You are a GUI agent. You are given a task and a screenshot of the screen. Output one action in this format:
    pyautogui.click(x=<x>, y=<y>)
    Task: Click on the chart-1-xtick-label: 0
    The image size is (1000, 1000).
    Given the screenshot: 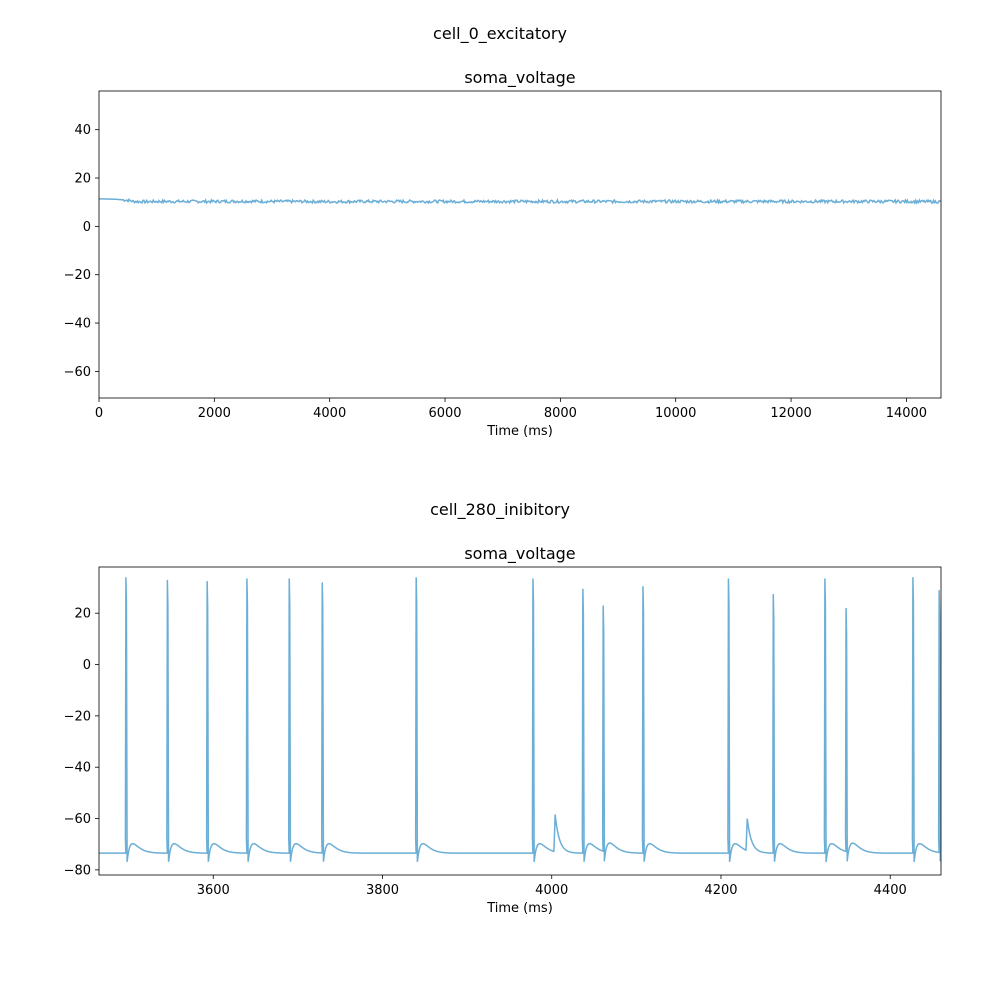 What is the action you would take?
    pyautogui.click(x=99, y=413)
    